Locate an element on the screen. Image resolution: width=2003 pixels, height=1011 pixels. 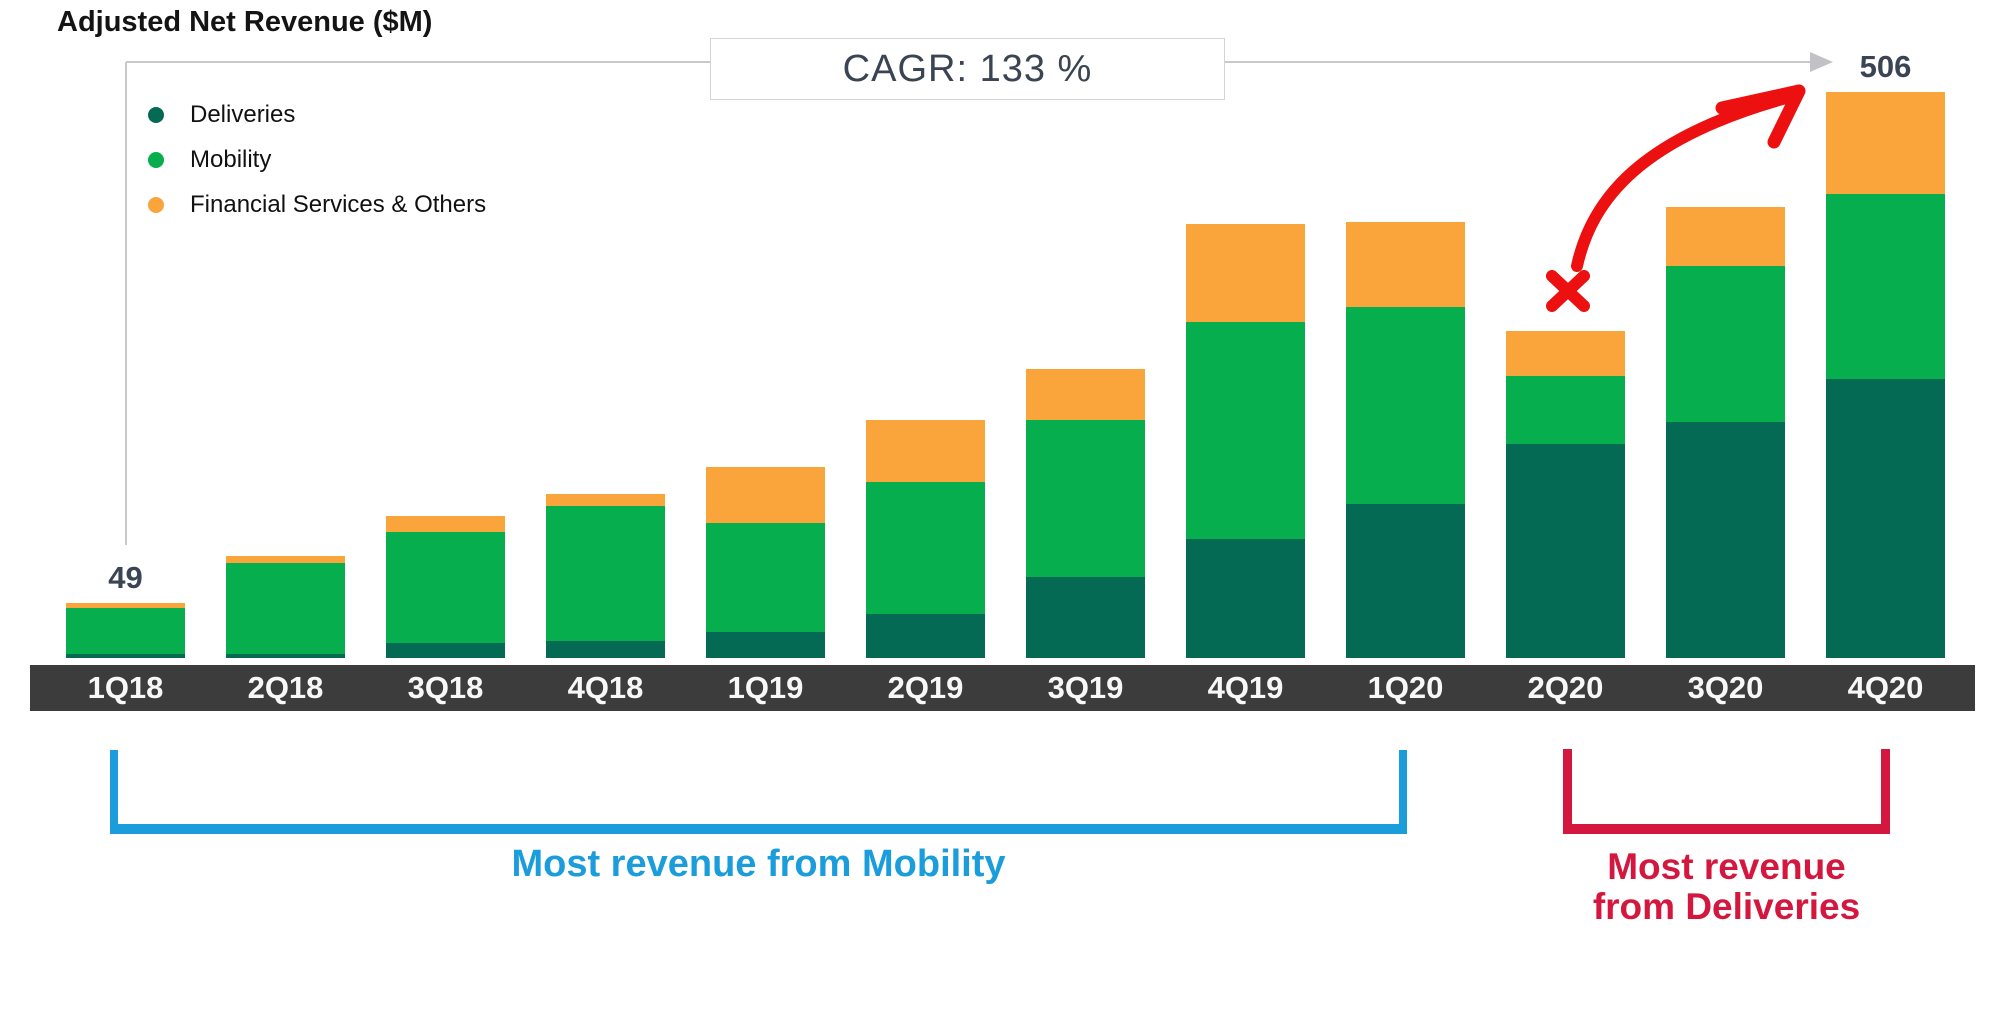
bar-segment-4q18-deliveries is located at coordinates (605, 649).